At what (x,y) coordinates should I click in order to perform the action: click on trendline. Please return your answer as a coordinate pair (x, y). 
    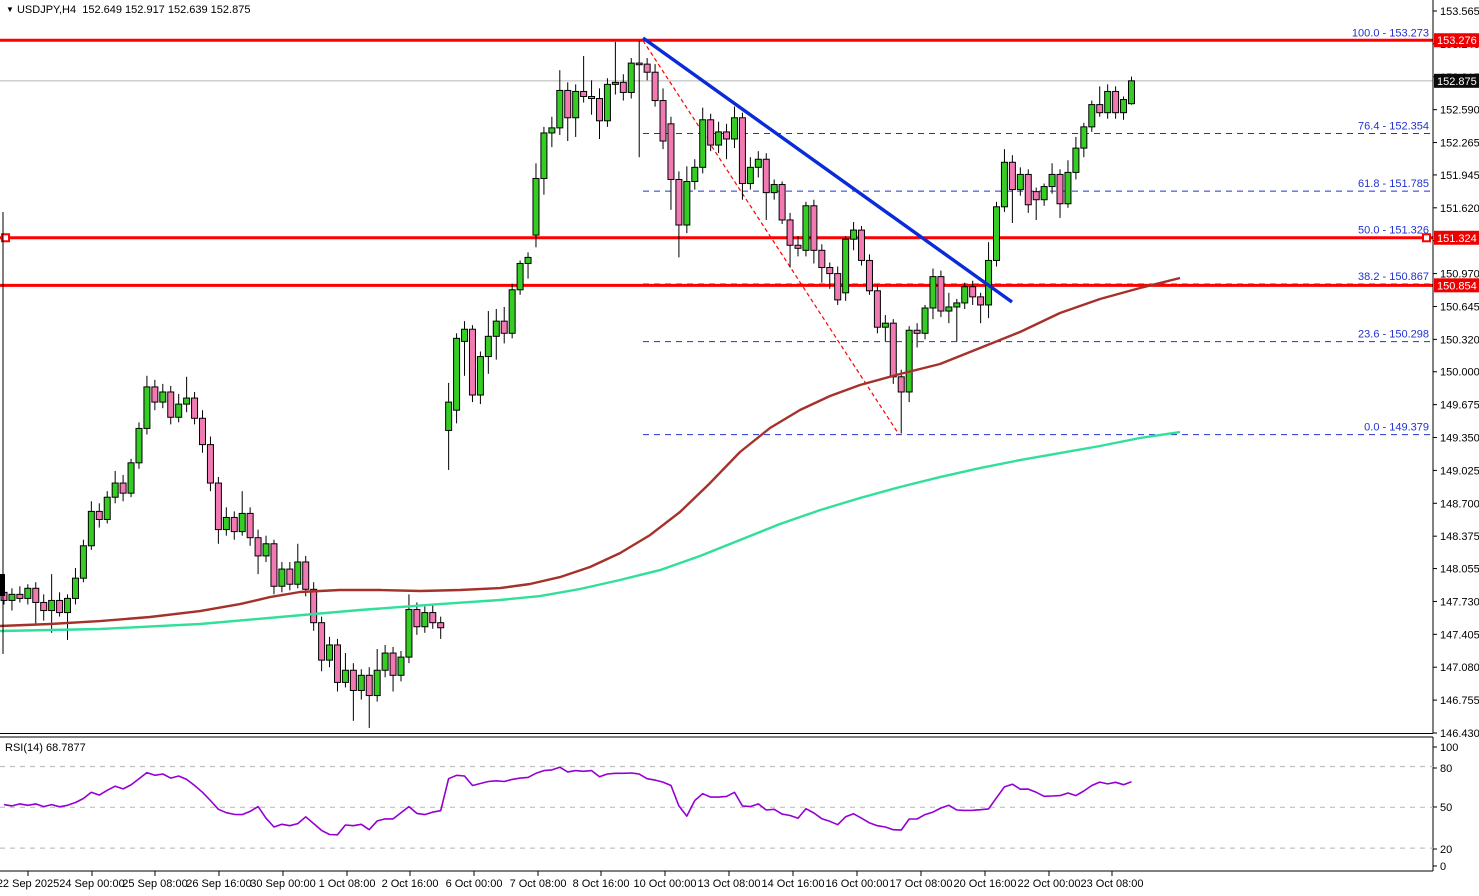
    Looking at the image, I should click on (827, 170).